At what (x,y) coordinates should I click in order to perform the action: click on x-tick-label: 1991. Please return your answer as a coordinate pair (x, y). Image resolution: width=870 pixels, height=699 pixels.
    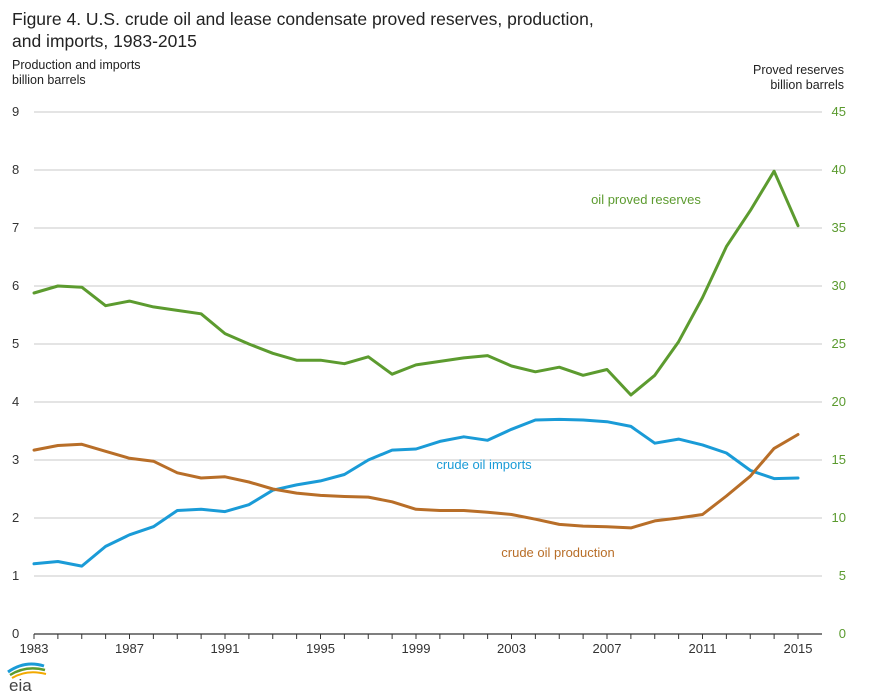
    Looking at the image, I should click on (225, 648).